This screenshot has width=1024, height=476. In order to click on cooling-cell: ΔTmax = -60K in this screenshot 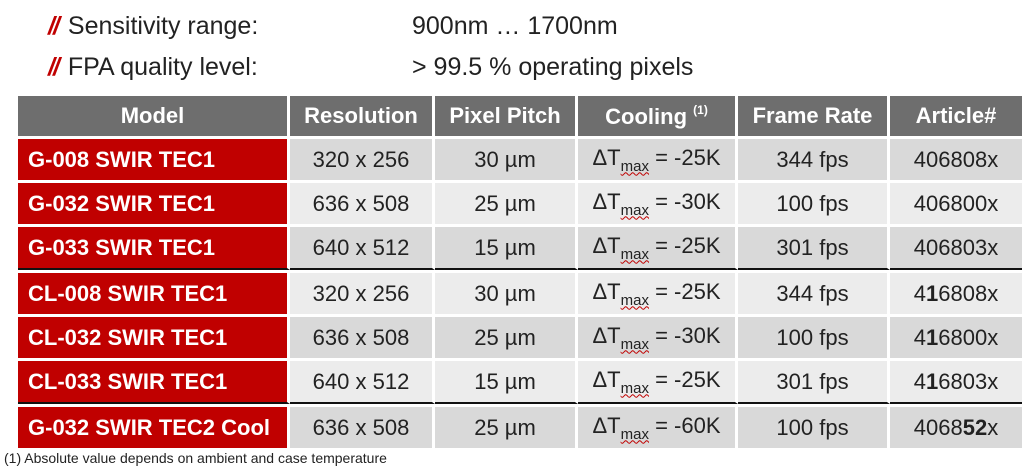, I will do `click(658, 426)`.